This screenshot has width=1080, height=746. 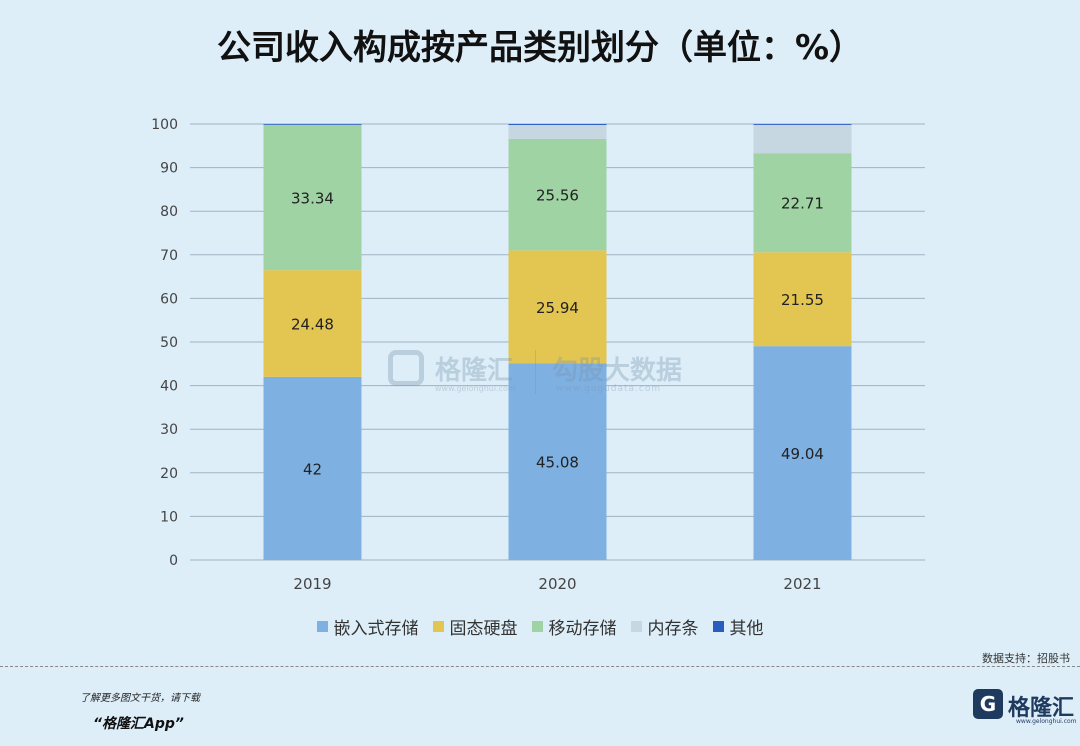 I want to click on brand-logo-icon: G, so click(x=988, y=704).